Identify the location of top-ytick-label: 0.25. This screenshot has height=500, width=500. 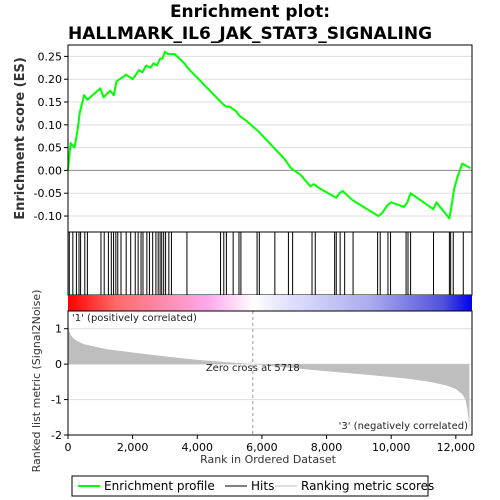
(50, 56).